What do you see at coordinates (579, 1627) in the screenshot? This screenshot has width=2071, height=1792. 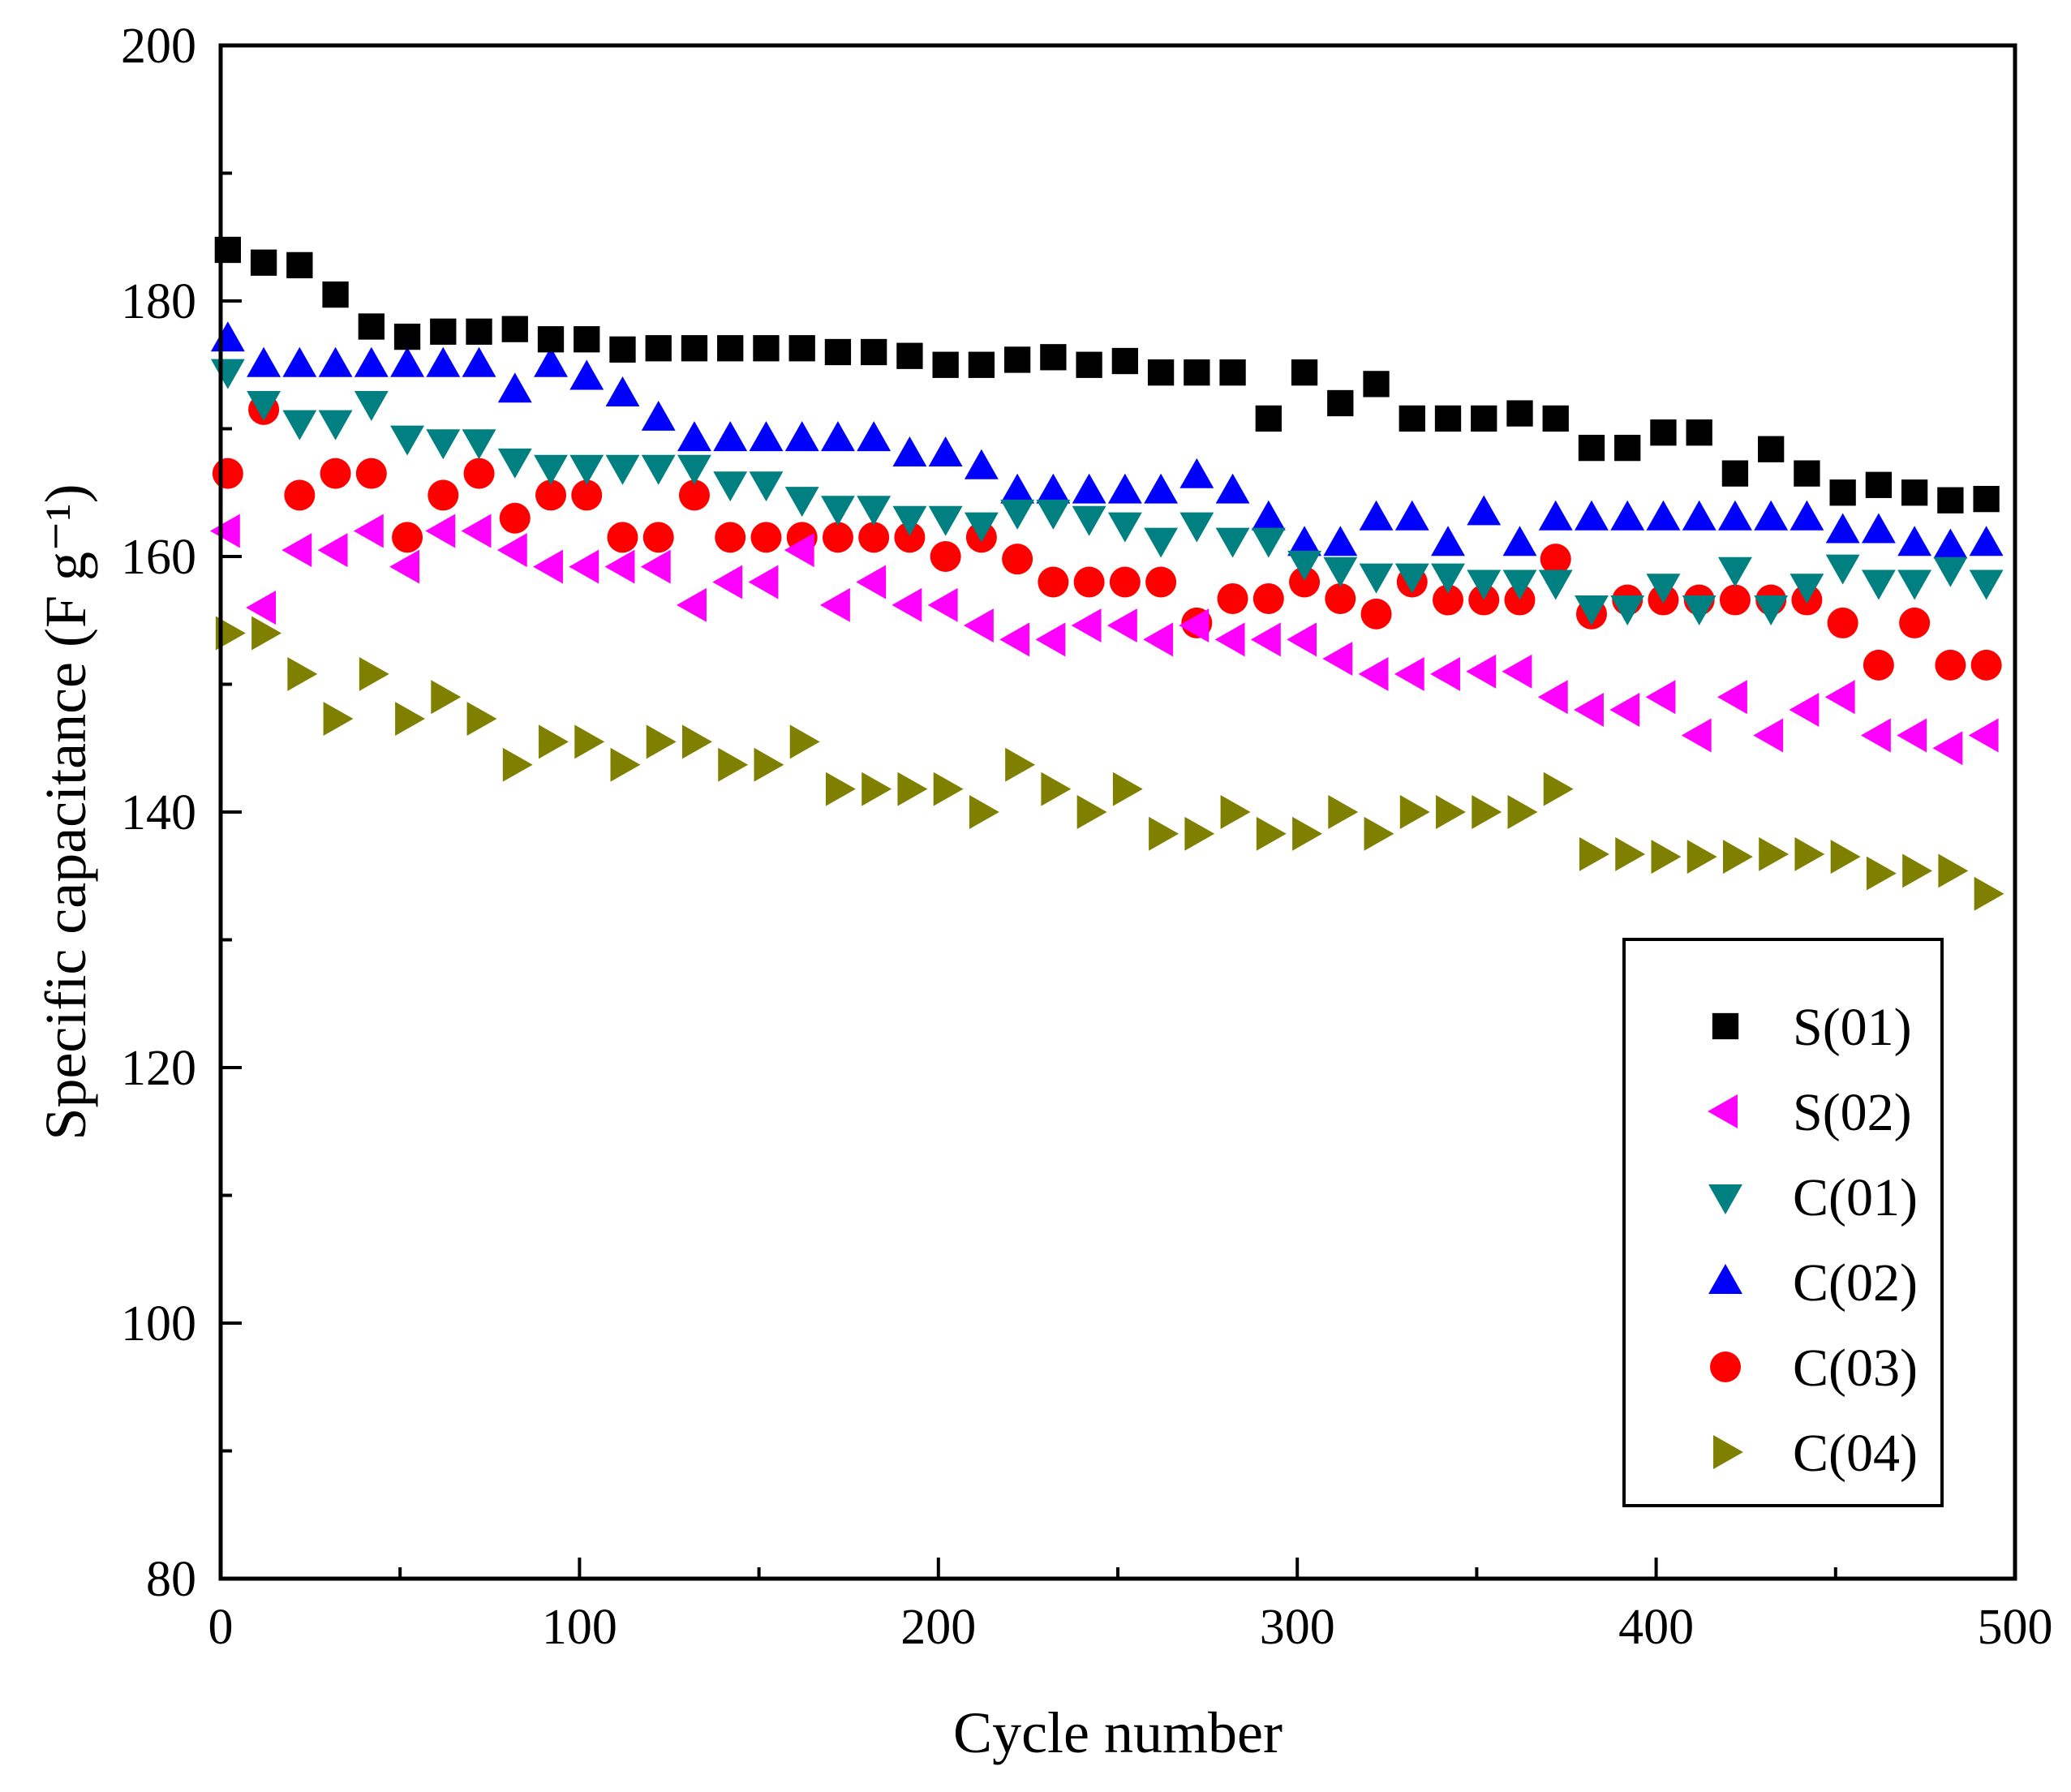 I see `x-tick-label: 100` at bounding box center [579, 1627].